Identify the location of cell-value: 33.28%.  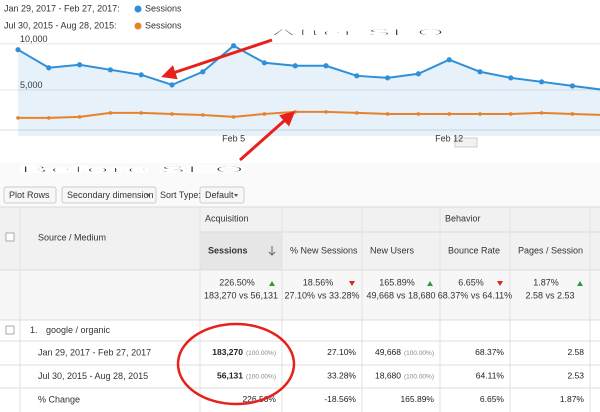
(341, 376).